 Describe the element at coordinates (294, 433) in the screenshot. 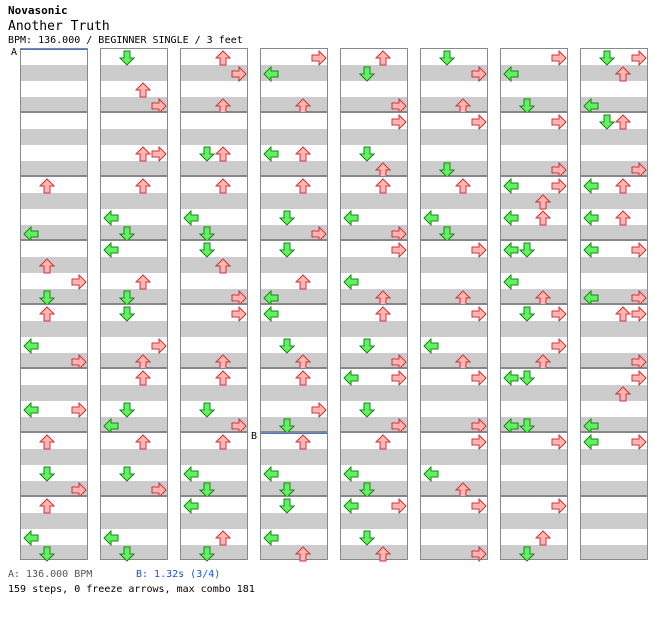

I see `section-marker-line` at that location.